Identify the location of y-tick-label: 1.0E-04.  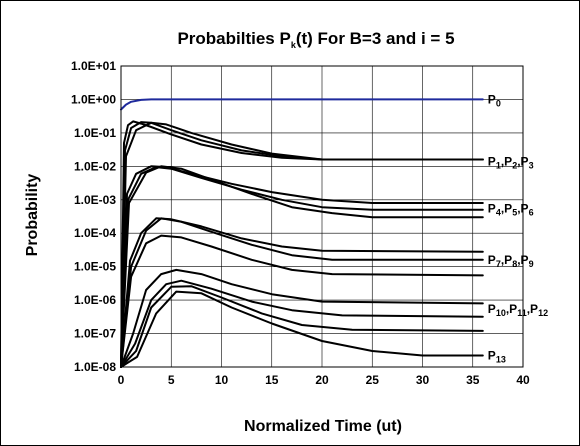
(95, 233).